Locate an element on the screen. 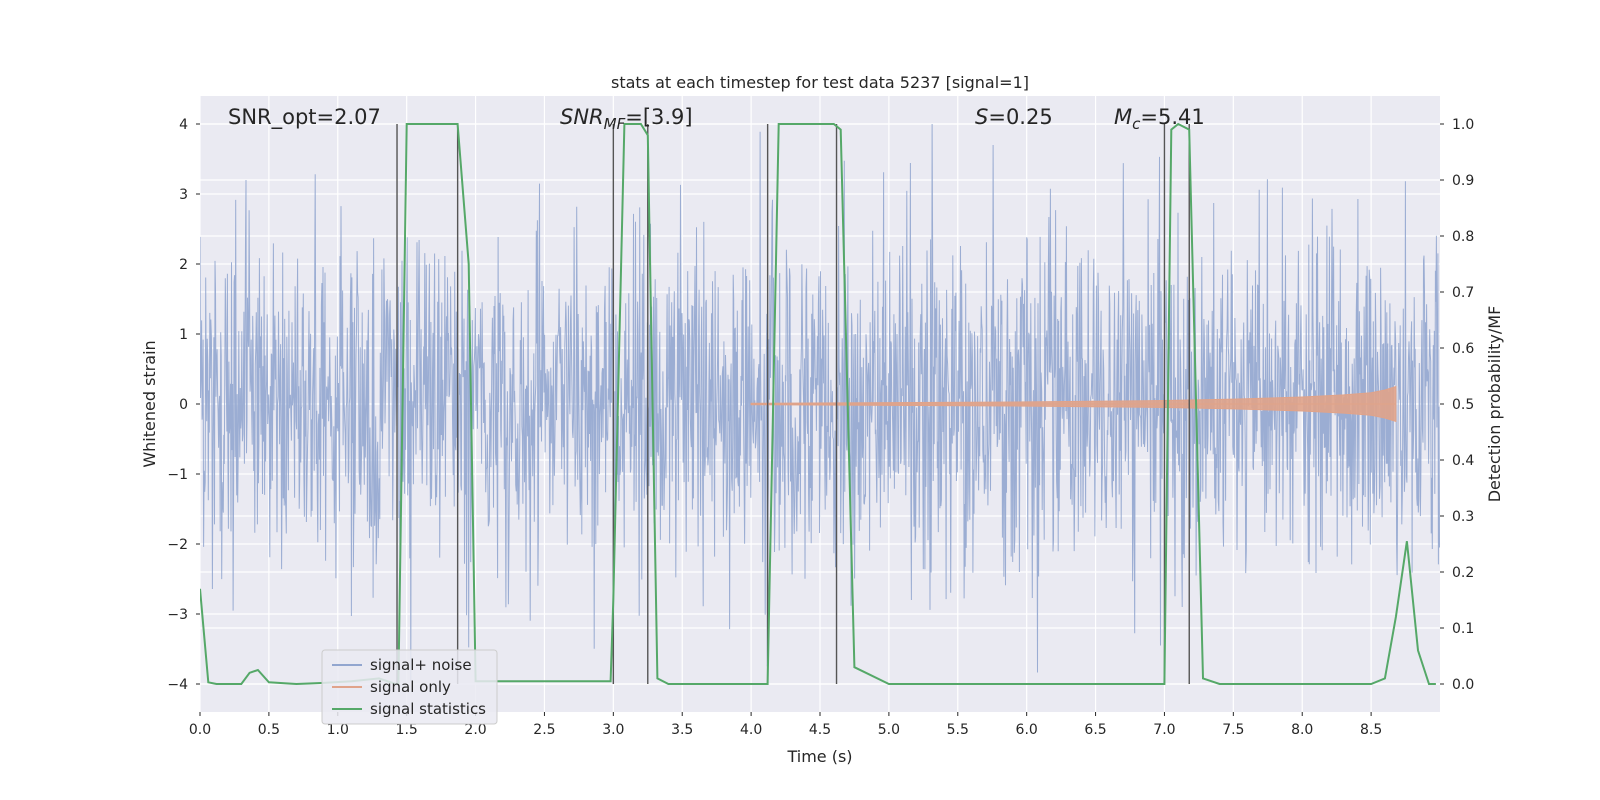 This screenshot has height=800, width=1600. y-right-tick-label: 0.2 is located at coordinates (1463, 573).